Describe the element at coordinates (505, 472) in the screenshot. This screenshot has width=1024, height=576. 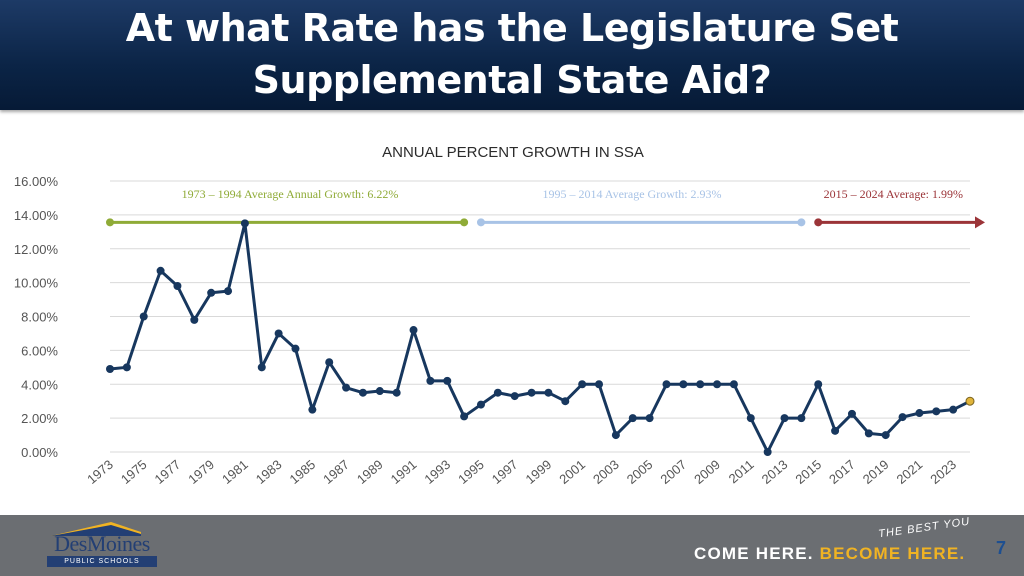
I see `x-tick-label: 1997` at that location.